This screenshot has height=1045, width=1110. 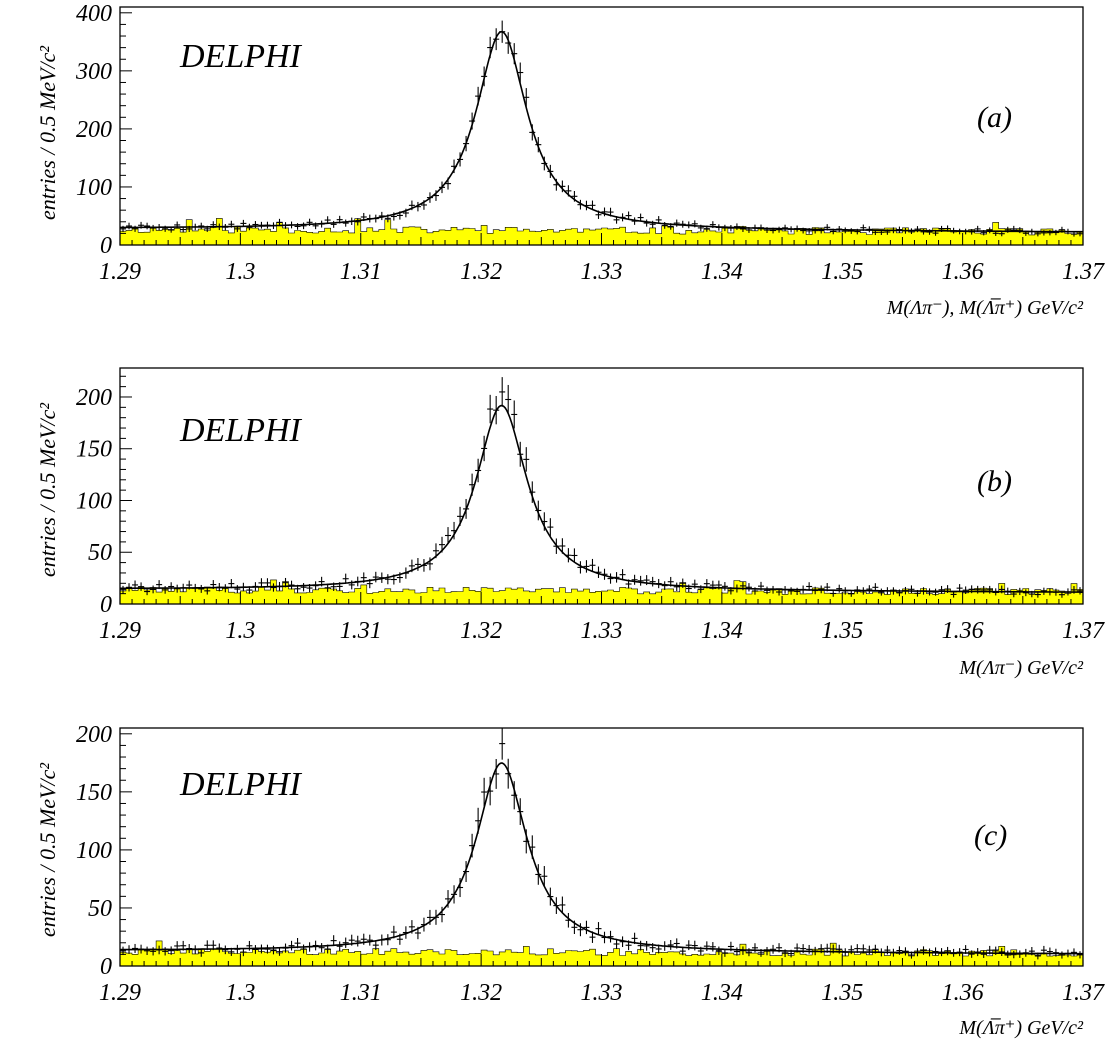 I want to click on panel-label-c: (c), so click(x=990, y=835).